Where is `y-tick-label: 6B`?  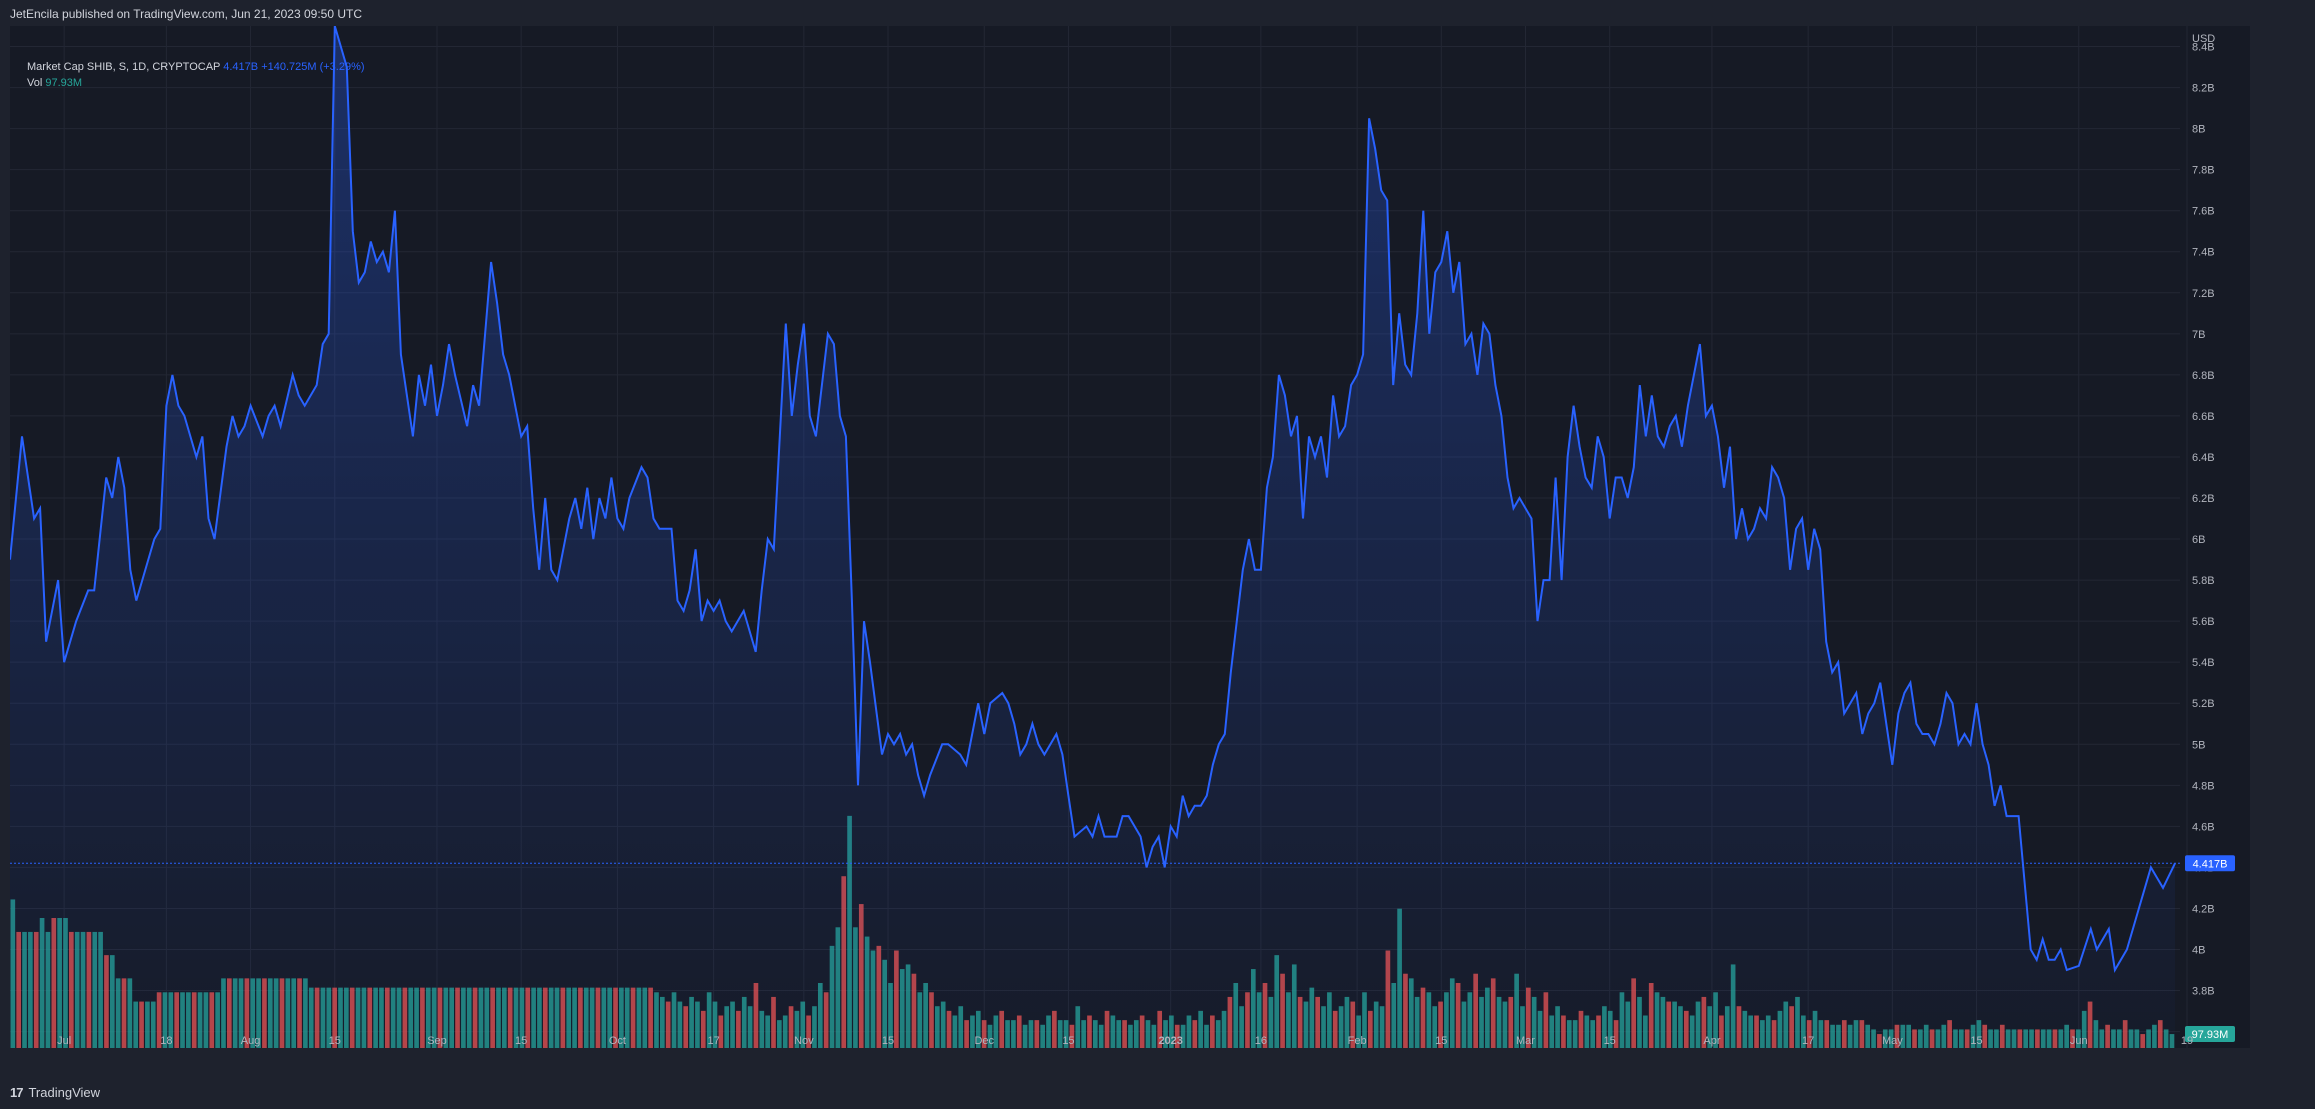
y-tick-label: 6B is located at coordinates (2198, 540).